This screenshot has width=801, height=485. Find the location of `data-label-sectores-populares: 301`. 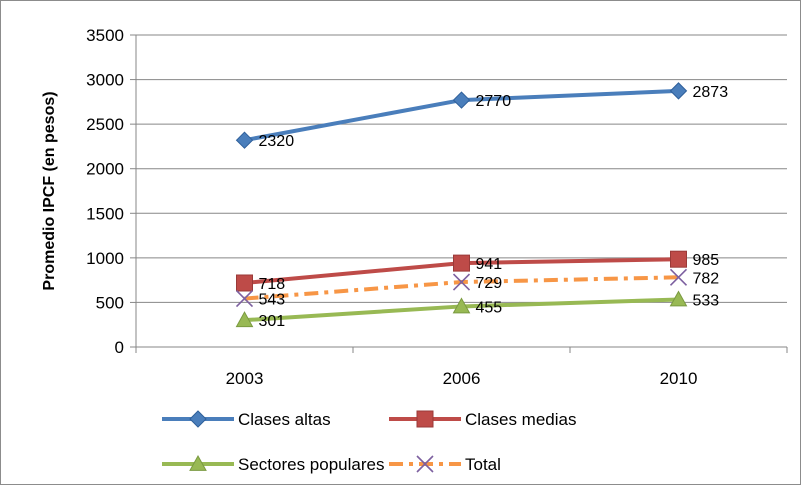

data-label-sectores-populares: 301 is located at coordinates (272, 321).